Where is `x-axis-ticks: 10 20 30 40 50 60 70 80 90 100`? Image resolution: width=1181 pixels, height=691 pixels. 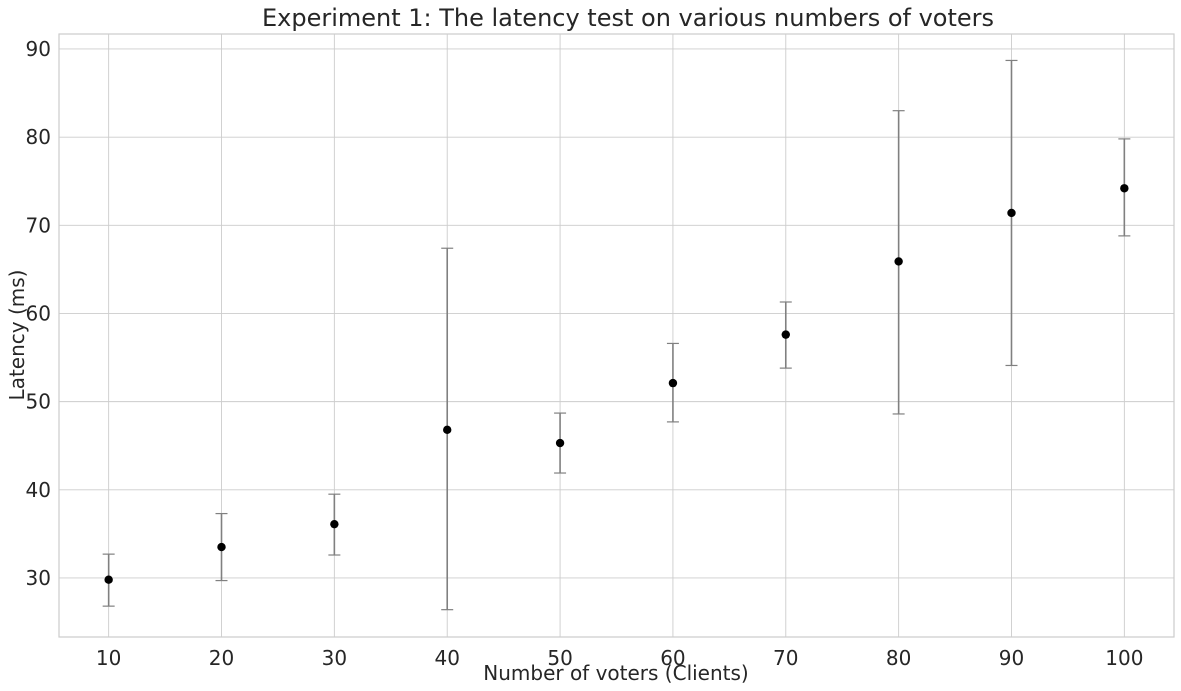
x-axis-ticks: 10 20 30 40 50 60 70 80 90 100 is located at coordinates (620, 658).